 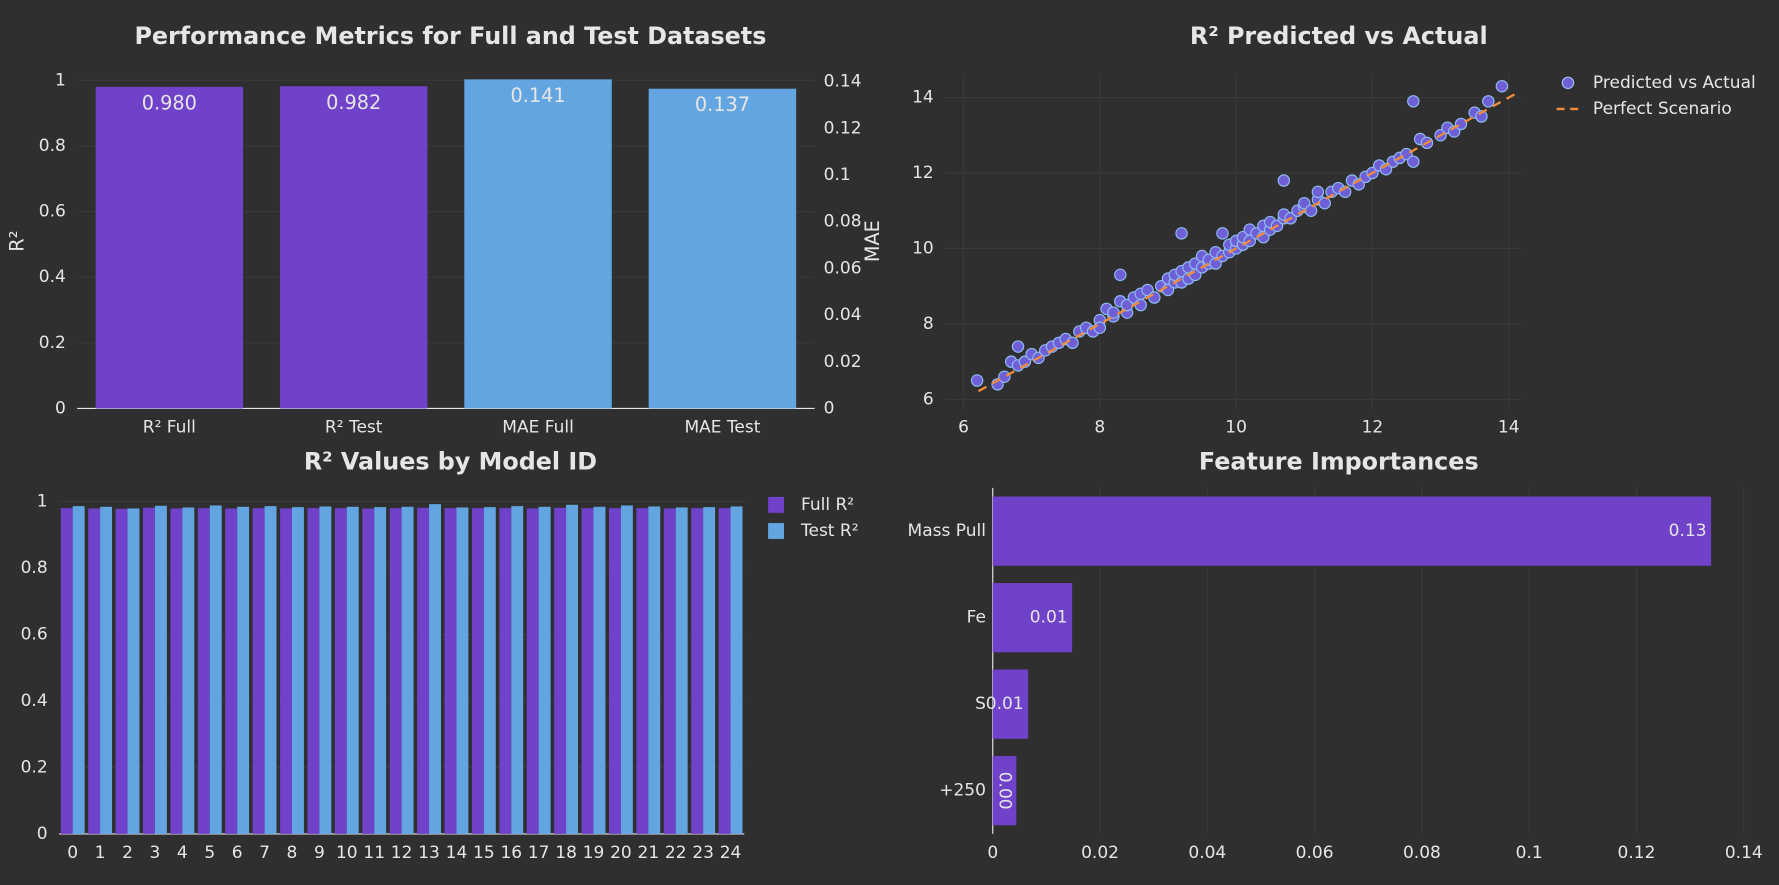 What do you see at coordinates (1339, 461) in the screenshot?
I see `chart-title: Feature Importances` at bounding box center [1339, 461].